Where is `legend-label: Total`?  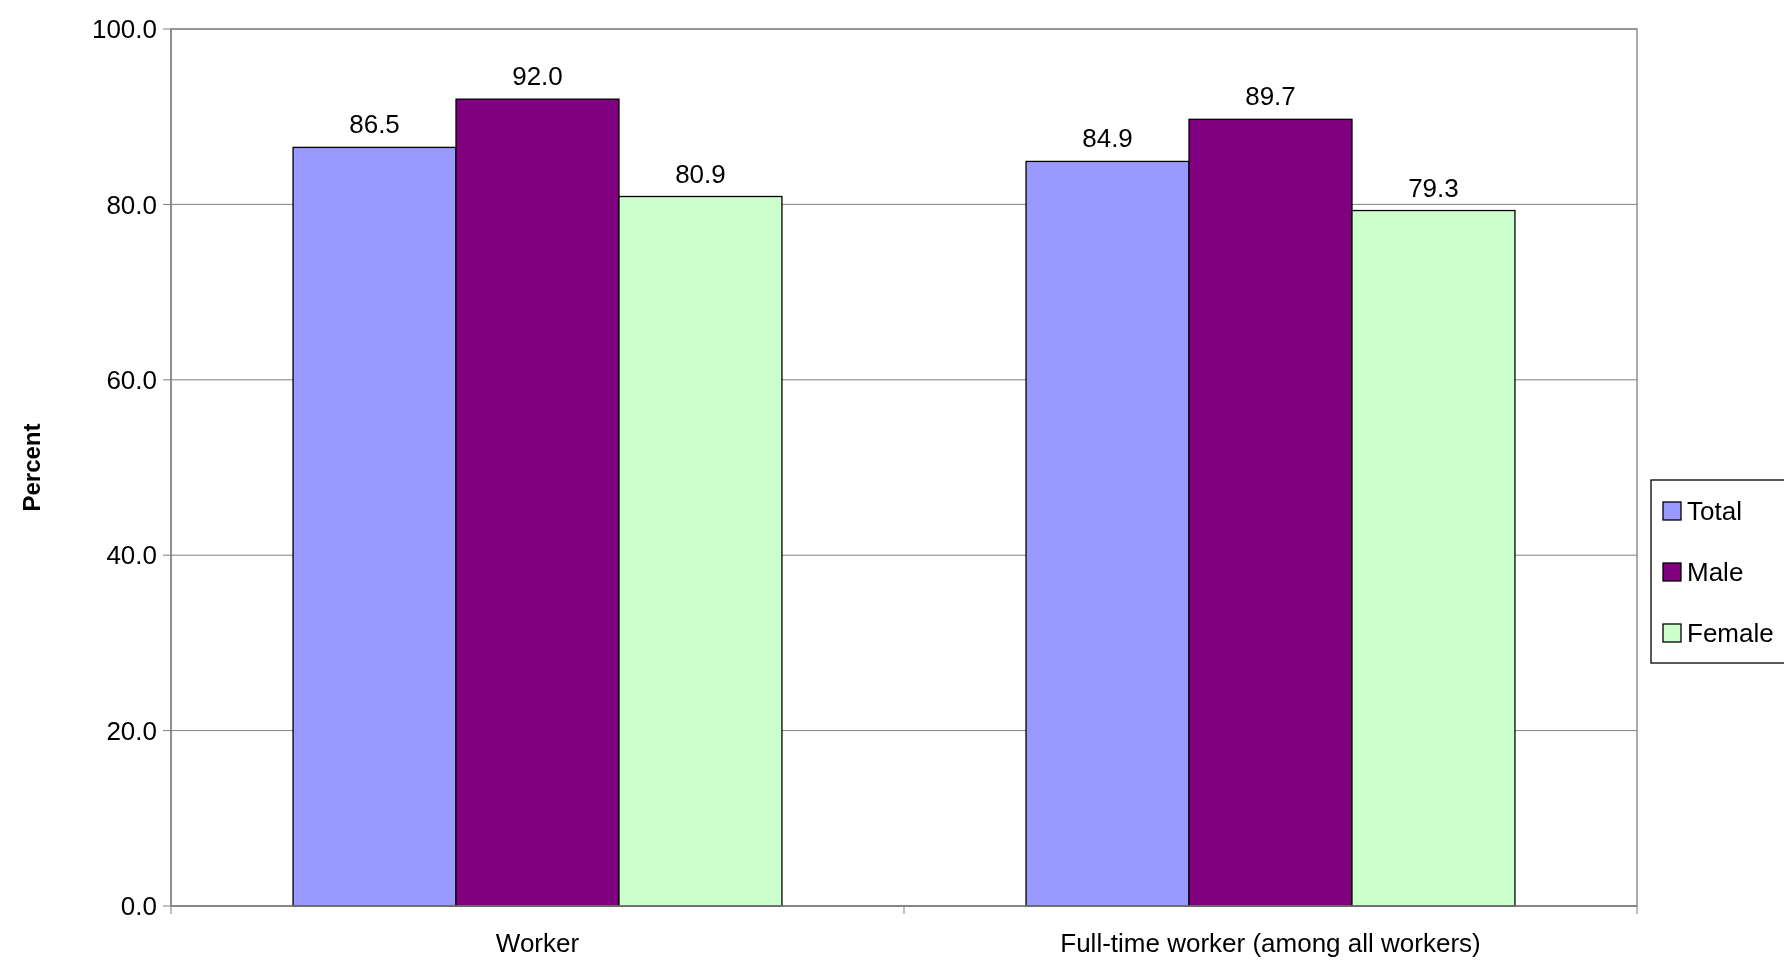 legend-label: Total is located at coordinates (1714, 511).